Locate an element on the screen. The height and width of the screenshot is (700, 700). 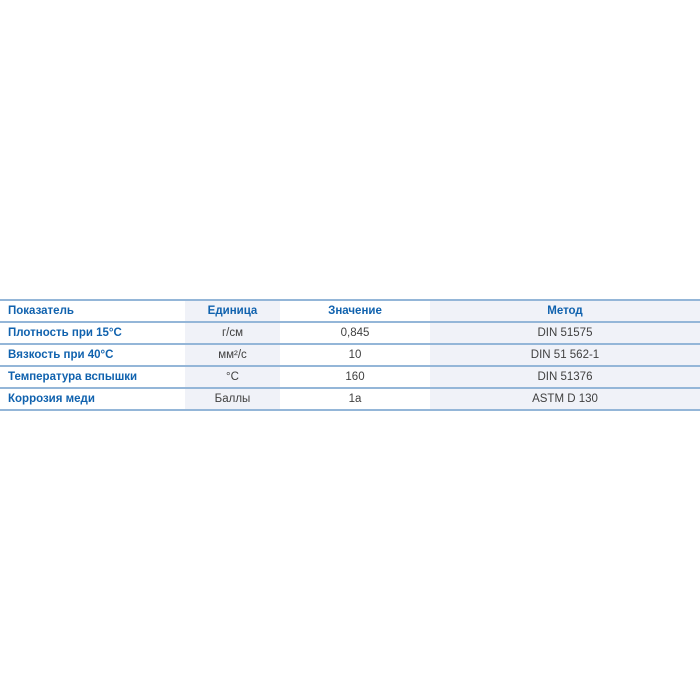
column-header-value: Значение is located at coordinates (355, 311).